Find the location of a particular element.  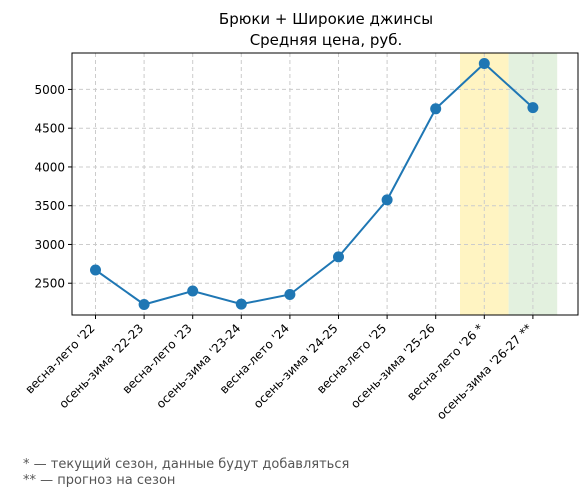

x-tick-label-3: осень-зима '23-24 is located at coordinates (199, 366).